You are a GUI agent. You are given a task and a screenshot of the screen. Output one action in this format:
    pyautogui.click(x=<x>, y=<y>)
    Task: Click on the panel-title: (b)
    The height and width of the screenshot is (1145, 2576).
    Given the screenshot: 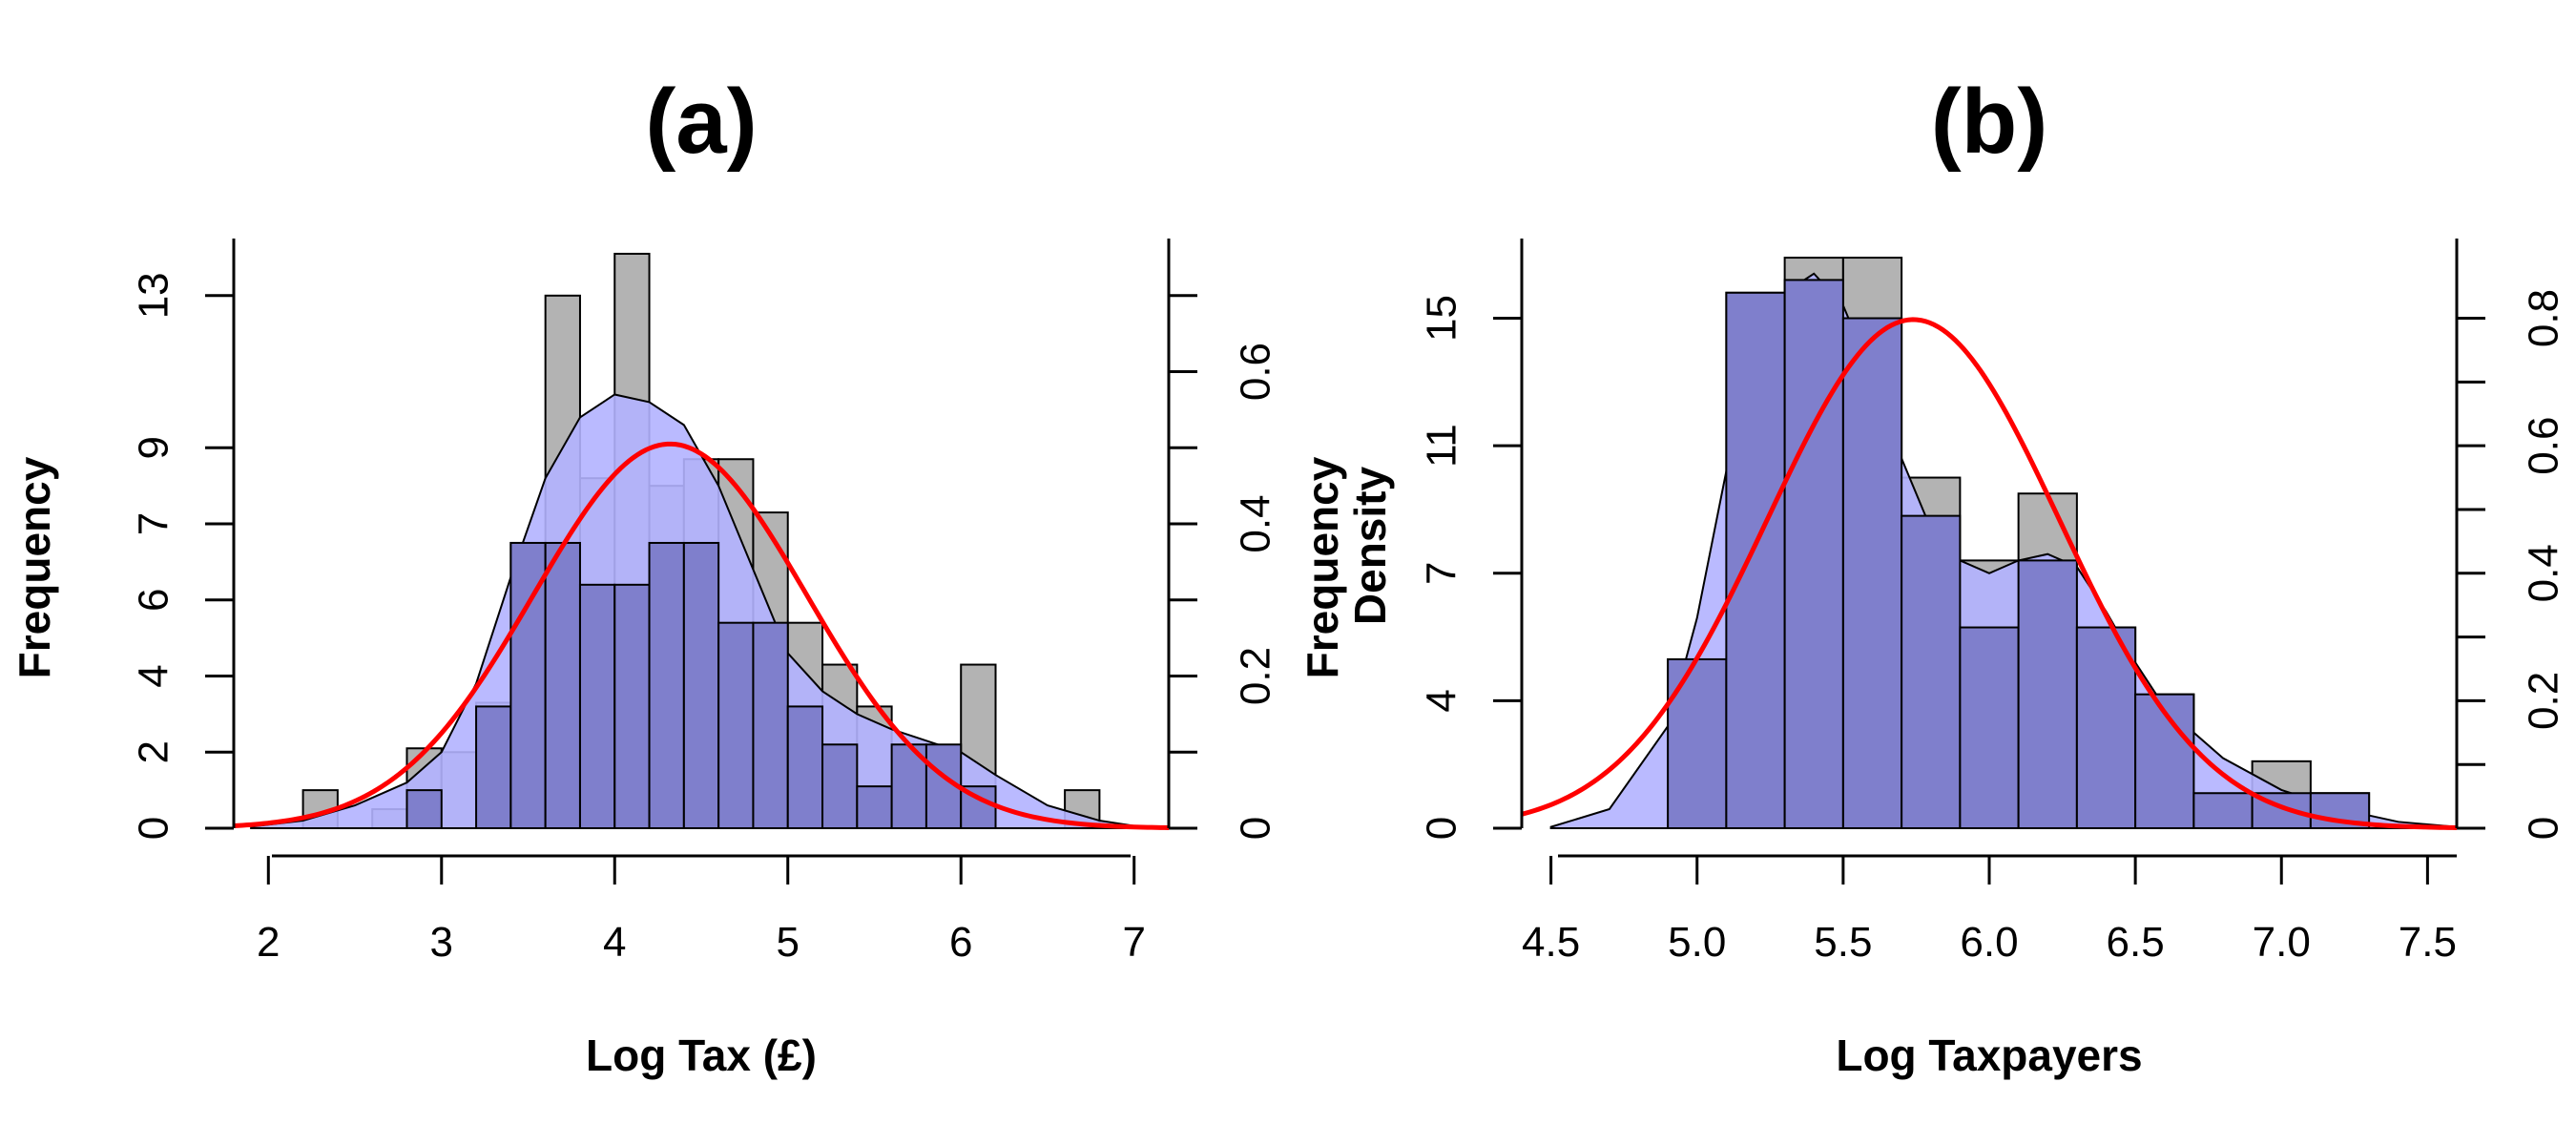 What is the action you would take?
    pyautogui.click(x=1989, y=122)
    